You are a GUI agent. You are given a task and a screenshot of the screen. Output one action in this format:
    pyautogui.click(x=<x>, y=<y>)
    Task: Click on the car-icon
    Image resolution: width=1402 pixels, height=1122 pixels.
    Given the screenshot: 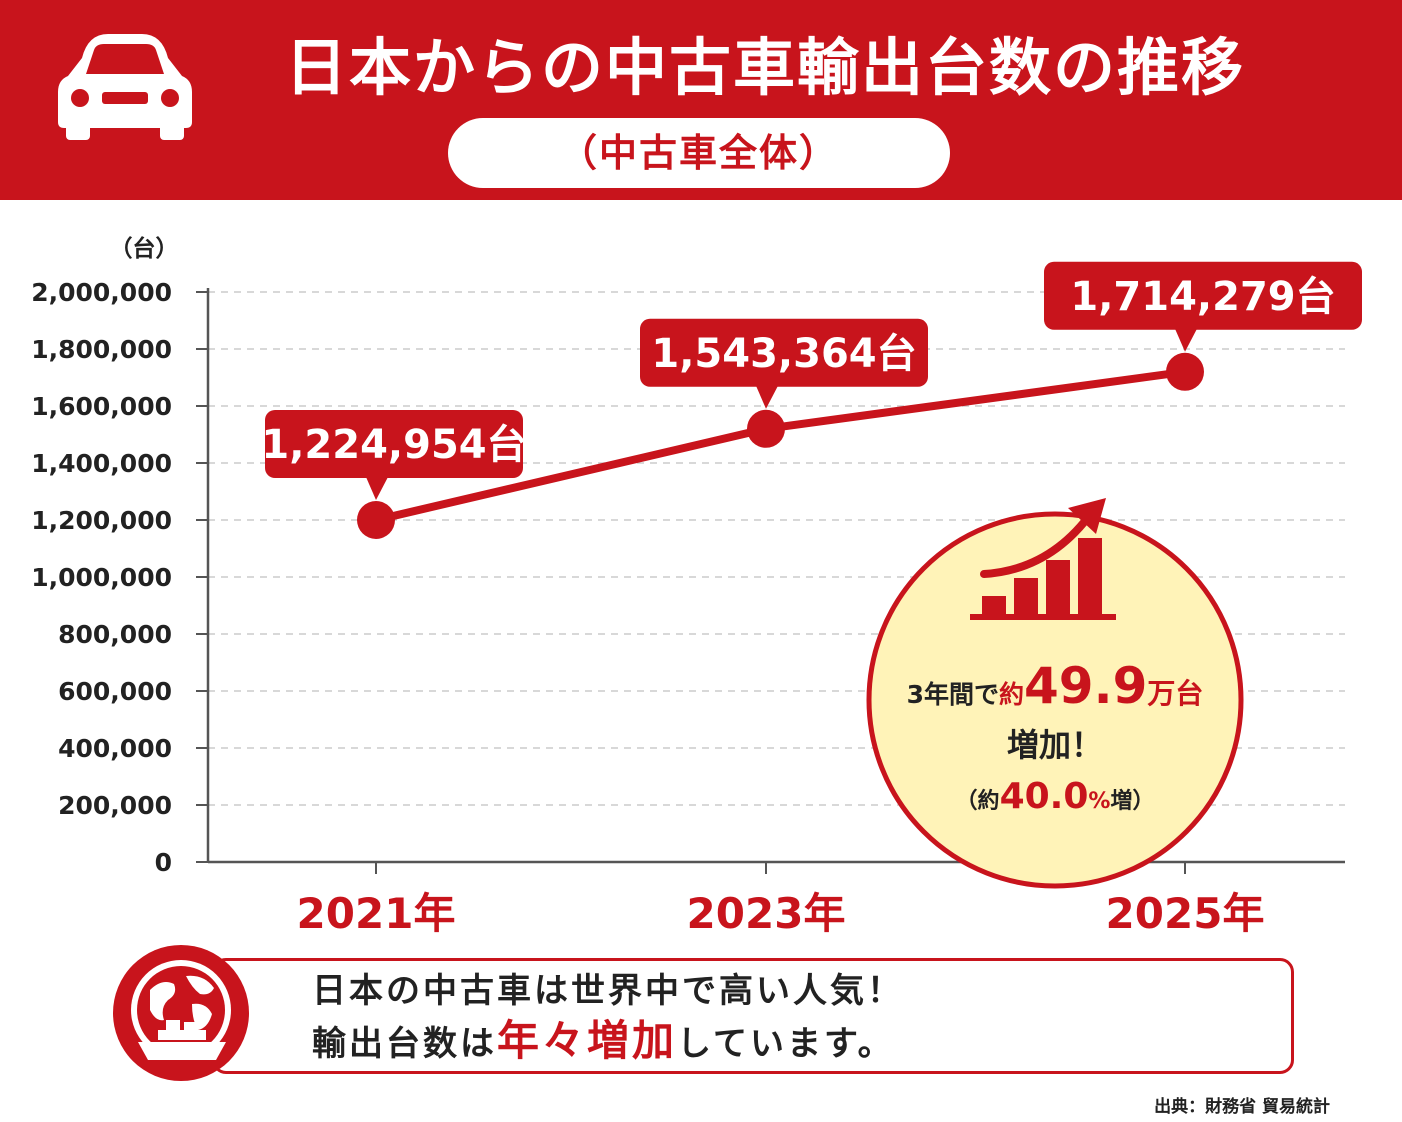 What is the action you would take?
    pyautogui.click(x=125, y=87)
    